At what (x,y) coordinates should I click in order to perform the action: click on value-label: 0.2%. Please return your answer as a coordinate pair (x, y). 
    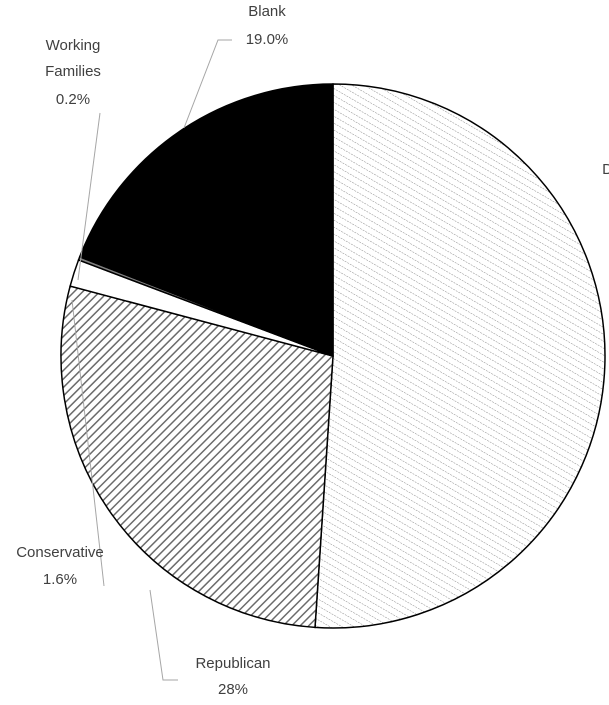
    Looking at the image, I should click on (73, 99).